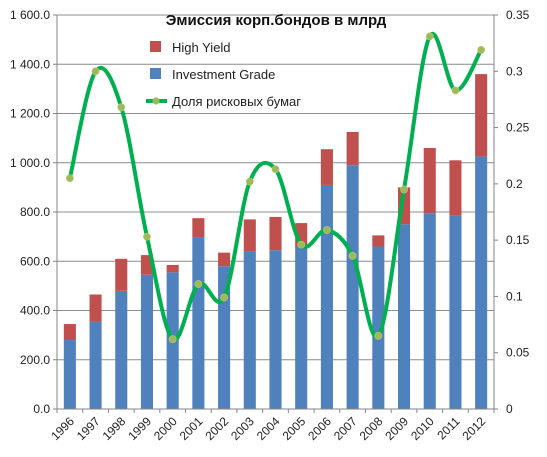 This screenshot has height=457, width=547. Describe the element at coordinates (319, 428) in the screenshot. I see `x-tick-label: 2006` at that location.